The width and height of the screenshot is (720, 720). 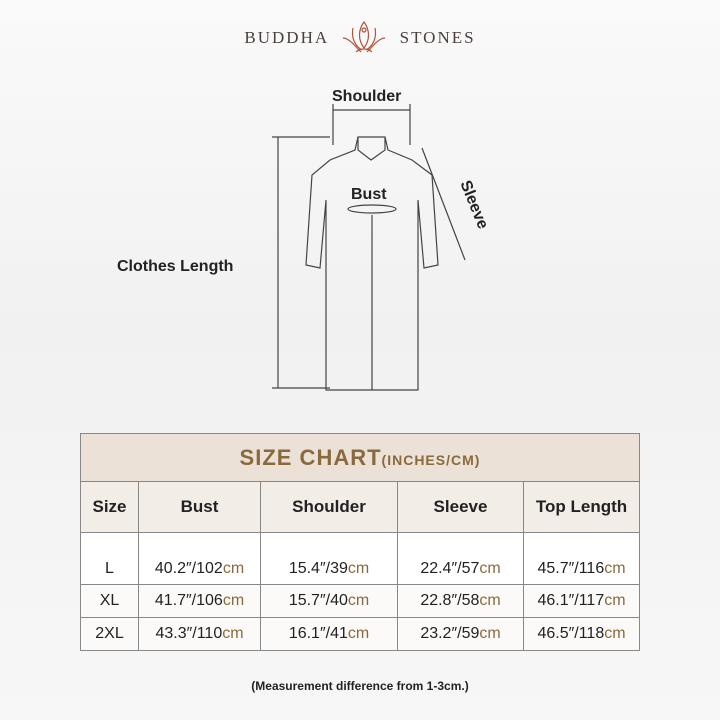 I want to click on garment-diagram, so click(x=369, y=247).